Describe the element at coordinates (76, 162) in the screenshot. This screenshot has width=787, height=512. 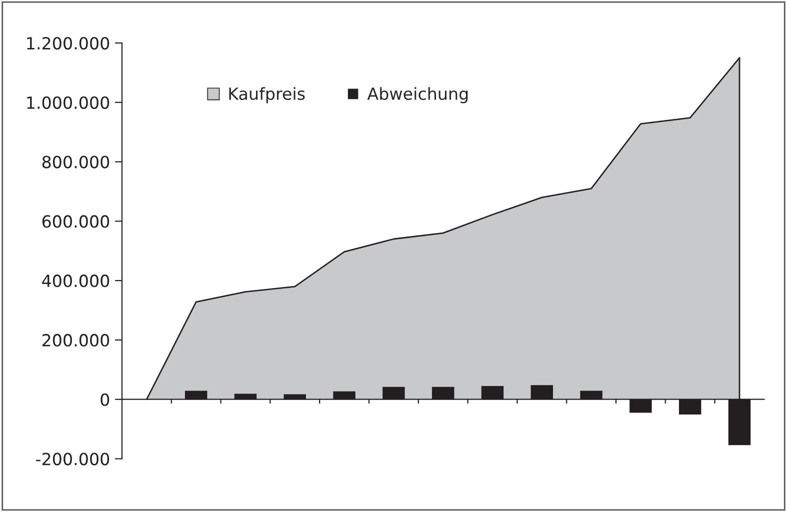
I see `y-tick-label: 800.000` at that location.